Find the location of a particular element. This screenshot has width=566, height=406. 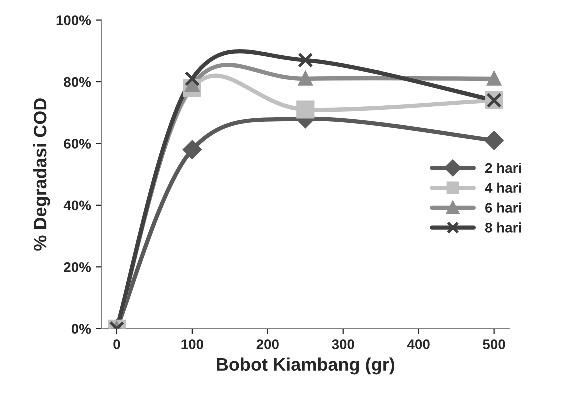

y-tick-label: 100% is located at coordinates (74, 21).